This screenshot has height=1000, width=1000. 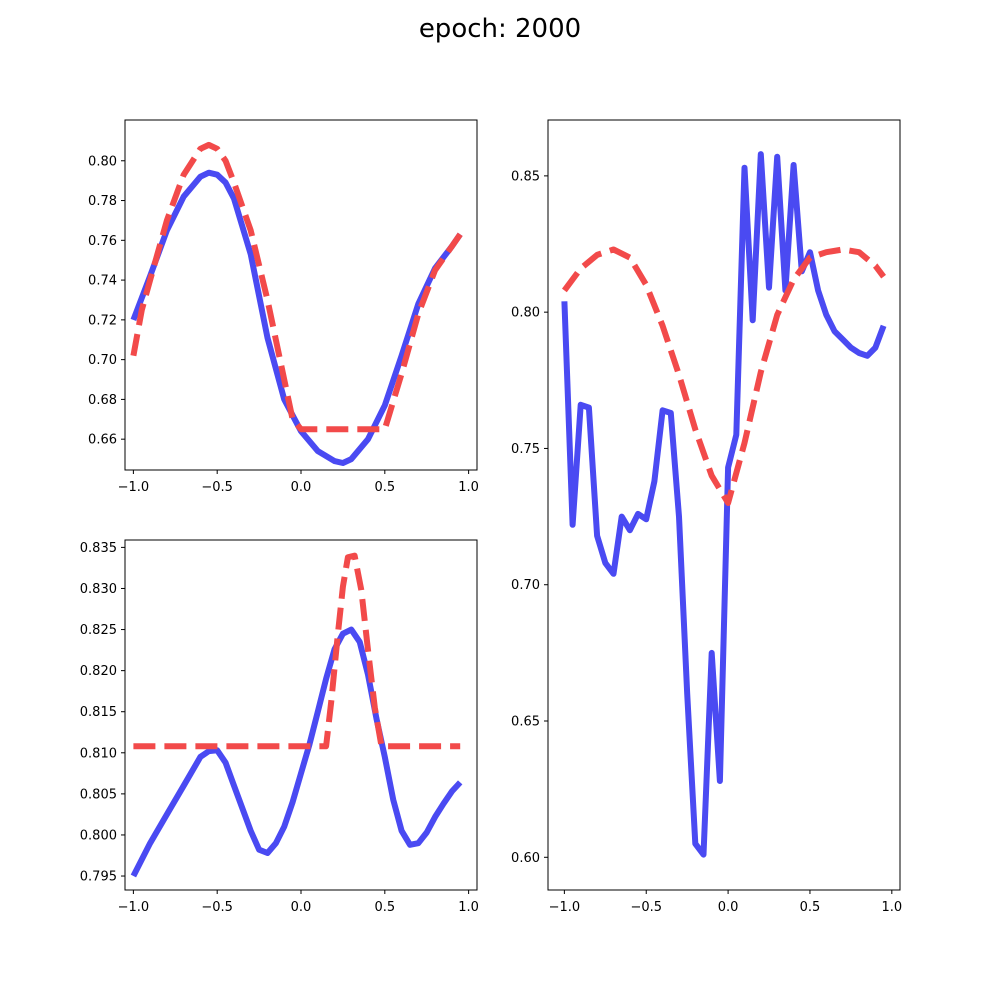 I want to click on top-left-x-tick-label: −1.0, so click(x=134, y=487).